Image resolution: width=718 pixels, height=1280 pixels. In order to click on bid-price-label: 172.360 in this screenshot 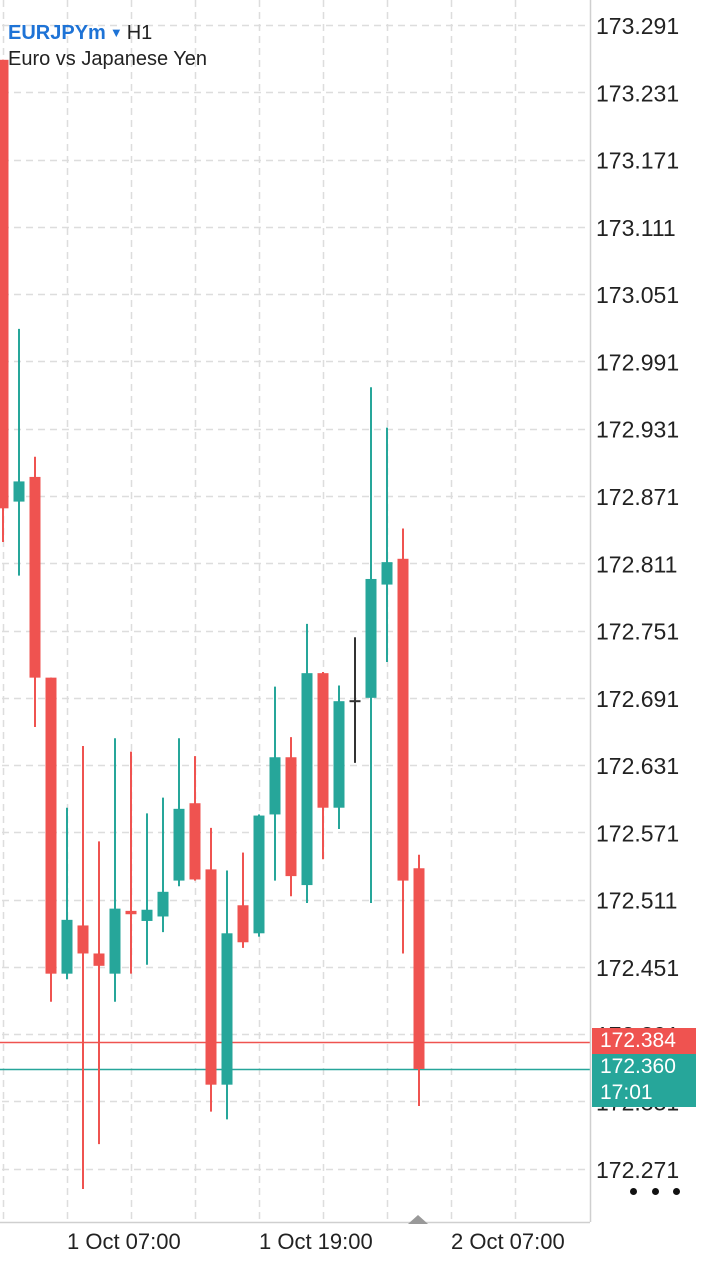, I will do `click(638, 1066)`.